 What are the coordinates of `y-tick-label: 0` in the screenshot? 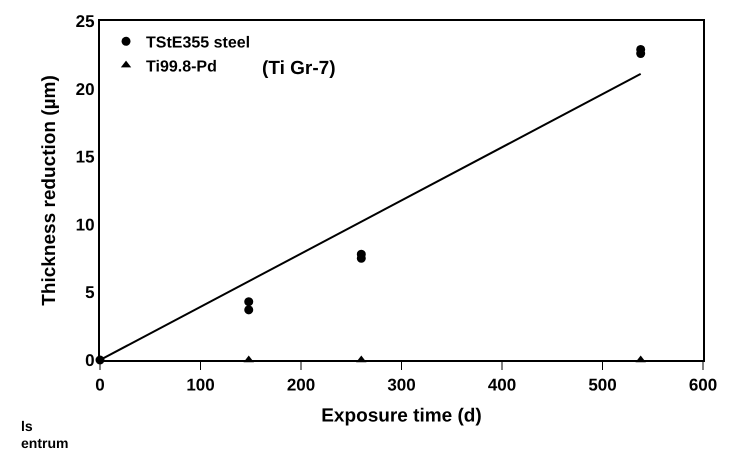 It's located at (90, 360).